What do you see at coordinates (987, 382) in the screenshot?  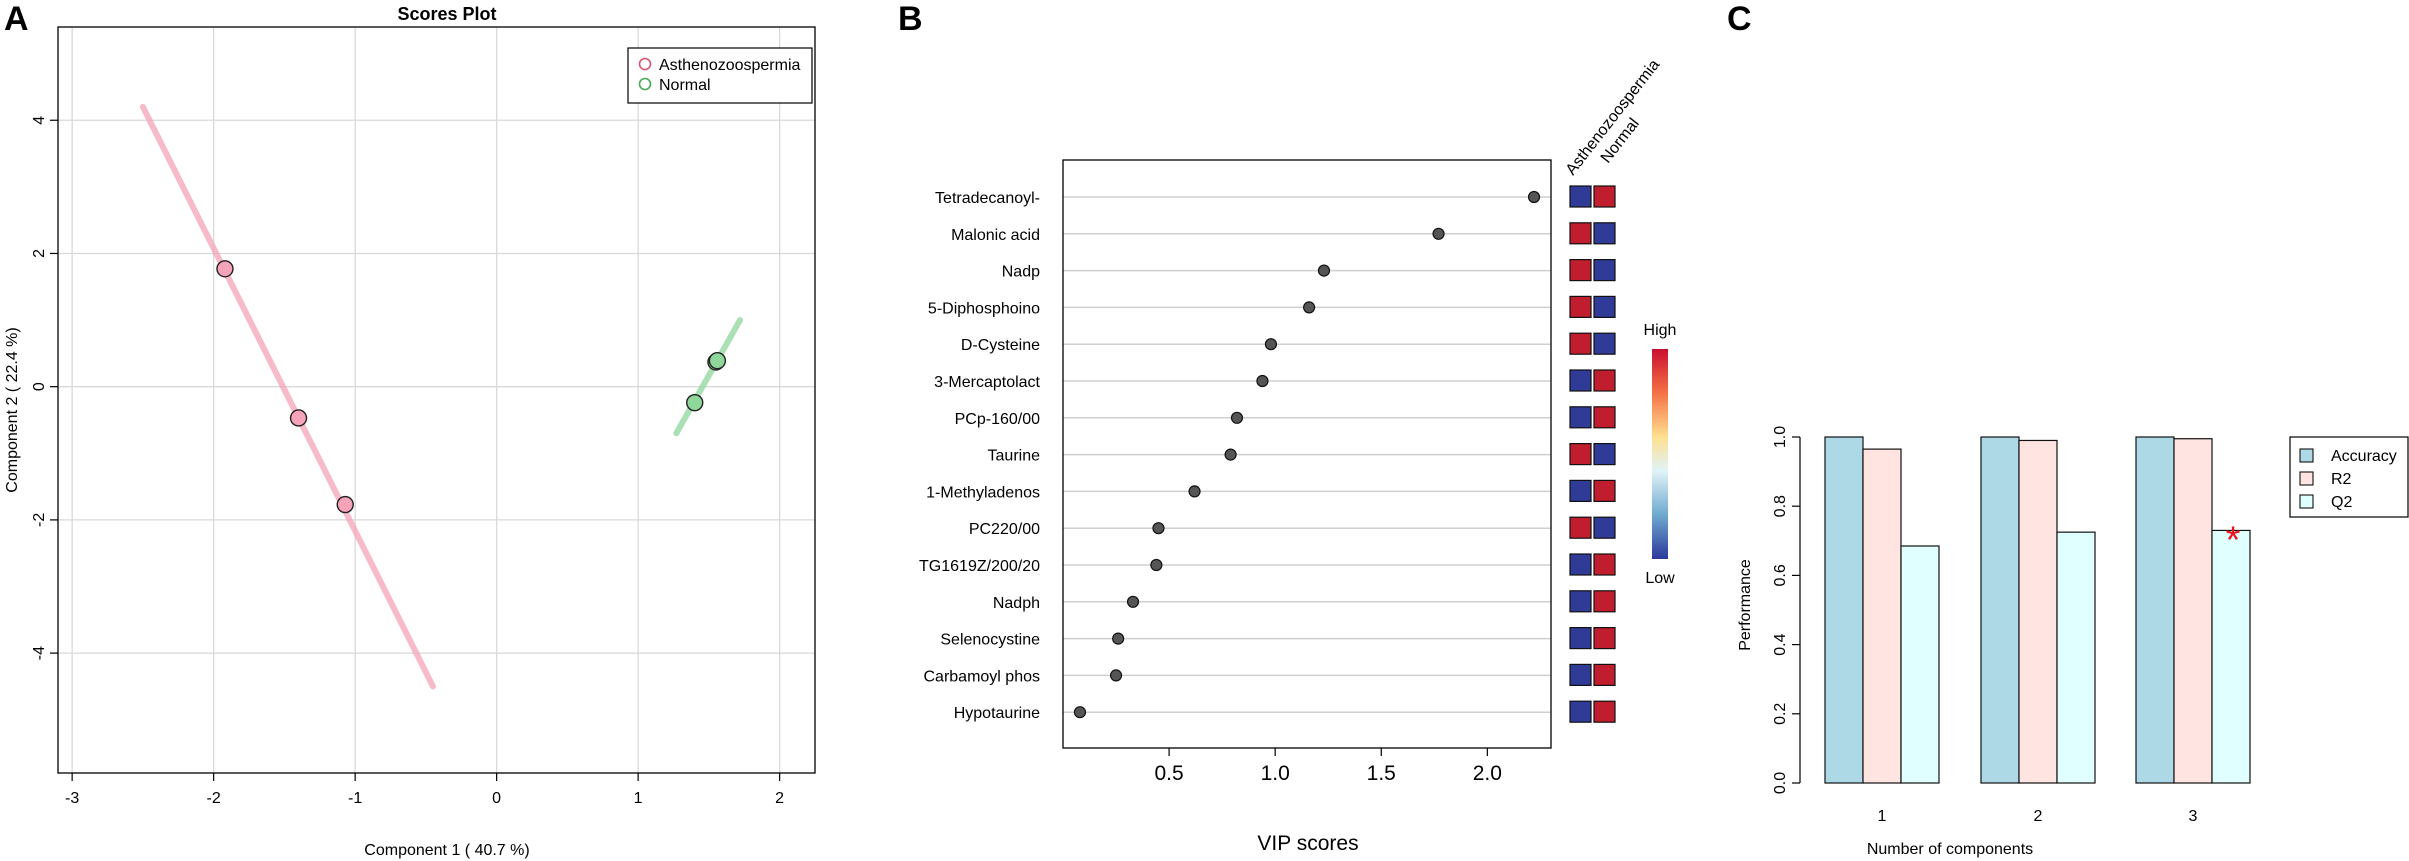 I see `vip-feature-label: 3-Mercaptolact` at bounding box center [987, 382].